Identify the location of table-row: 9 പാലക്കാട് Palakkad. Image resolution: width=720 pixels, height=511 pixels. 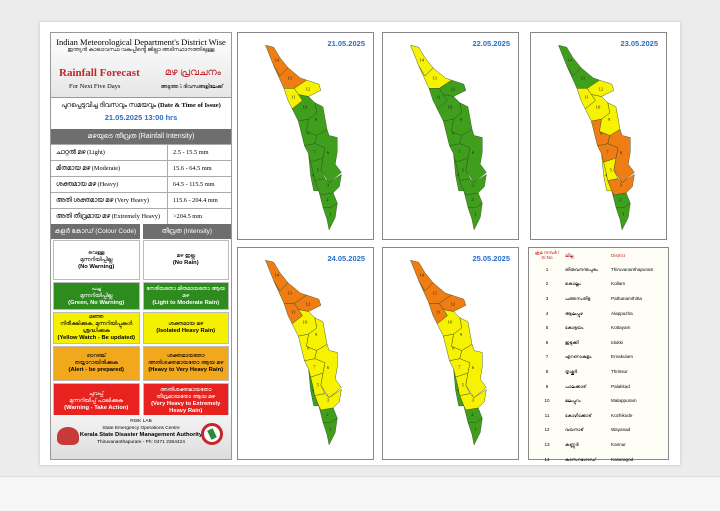
(598, 386).